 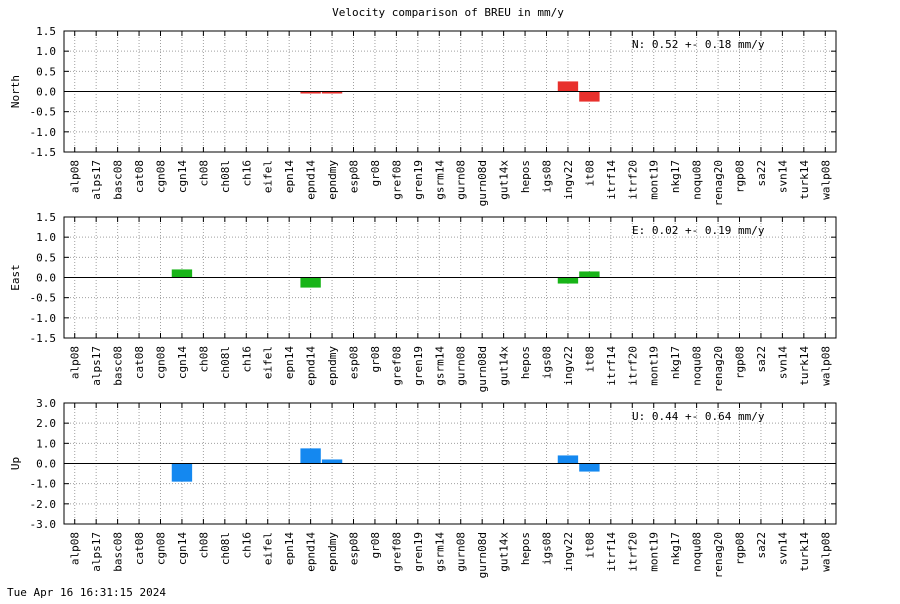 What do you see at coordinates (161, 176) in the screenshot?
I see `north-x-tick-label: cgn08` at bounding box center [161, 176].